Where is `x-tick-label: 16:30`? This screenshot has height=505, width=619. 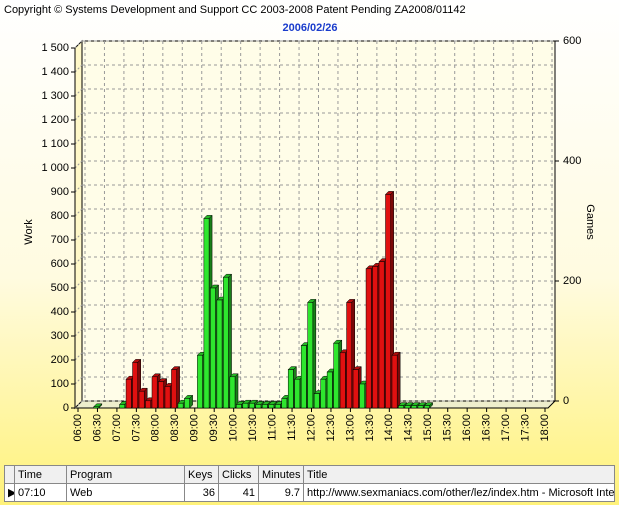 x-tick-label: 16:30 is located at coordinates (487, 428).